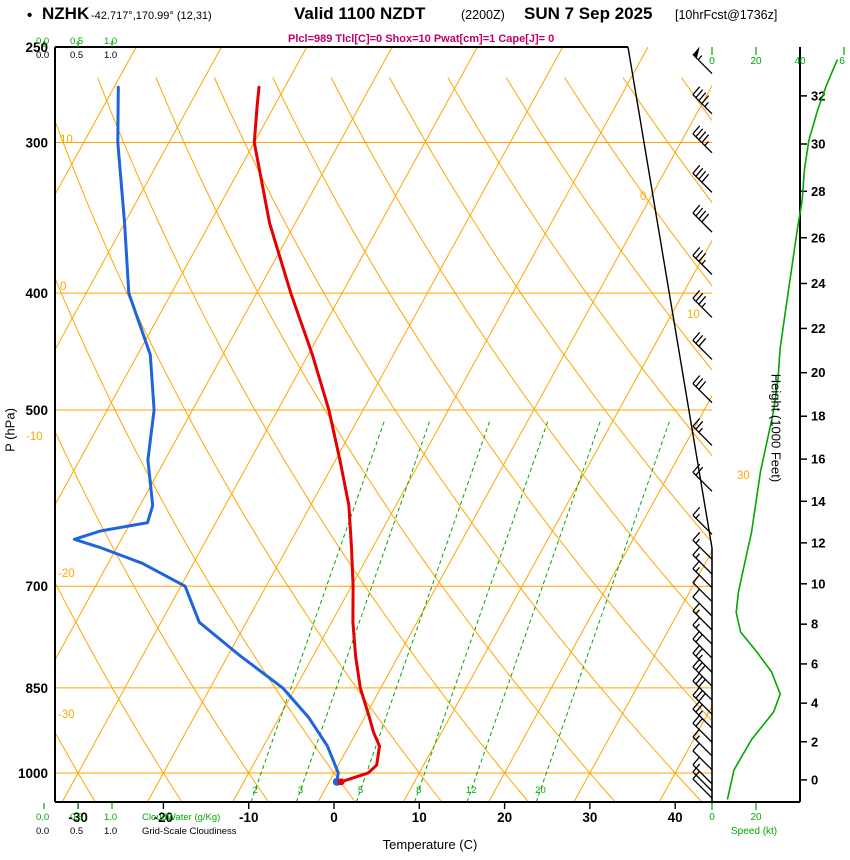 This screenshot has height=860, width=850. What do you see at coordinates (818, 542) in the screenshot?
I see `height-tick-label: 12` at bounding box center [818, 542].